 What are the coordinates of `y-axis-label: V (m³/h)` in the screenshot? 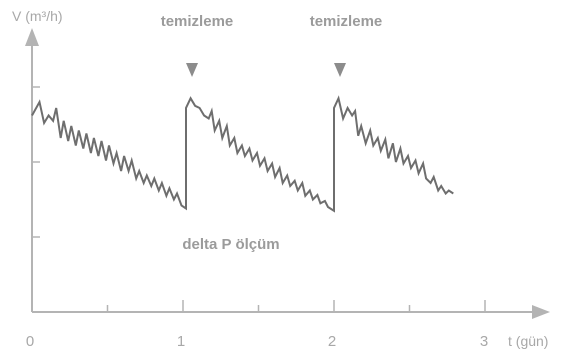 It's located at (37, 16).